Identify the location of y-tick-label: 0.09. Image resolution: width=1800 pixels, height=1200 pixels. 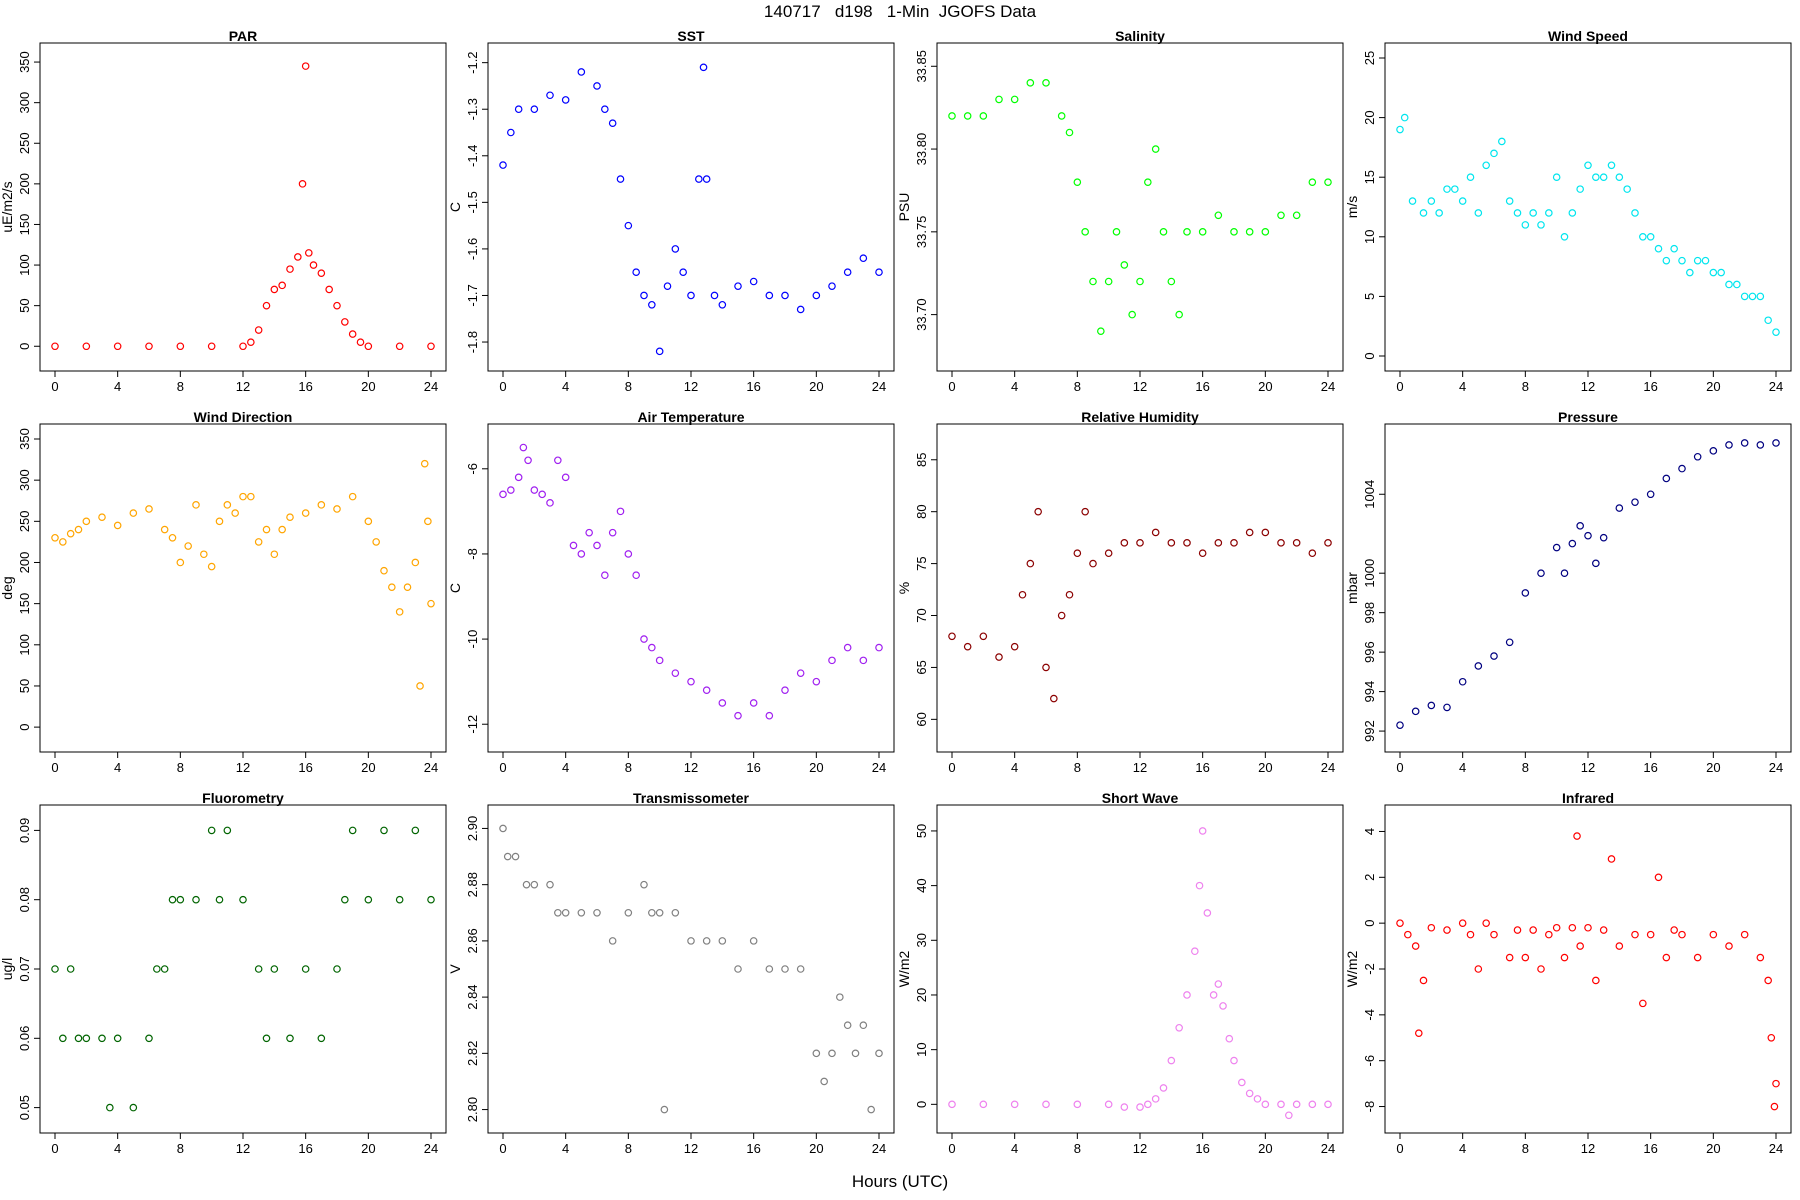
(24, 830).